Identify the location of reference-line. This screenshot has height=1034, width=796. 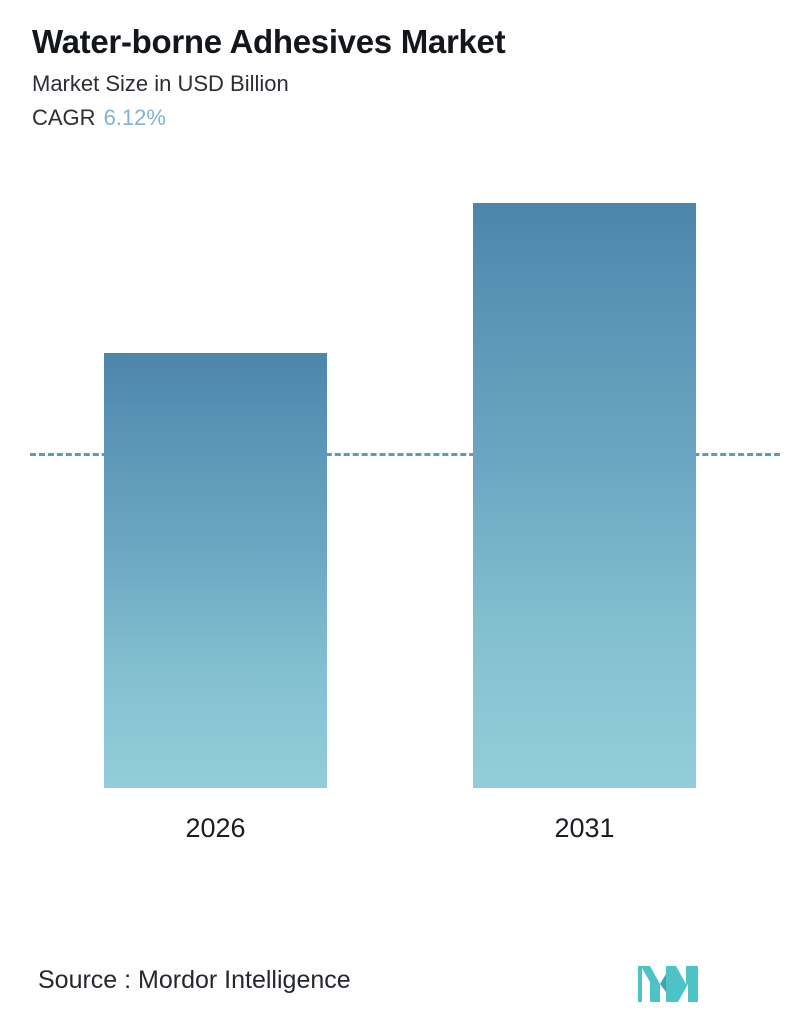
(405, 454).